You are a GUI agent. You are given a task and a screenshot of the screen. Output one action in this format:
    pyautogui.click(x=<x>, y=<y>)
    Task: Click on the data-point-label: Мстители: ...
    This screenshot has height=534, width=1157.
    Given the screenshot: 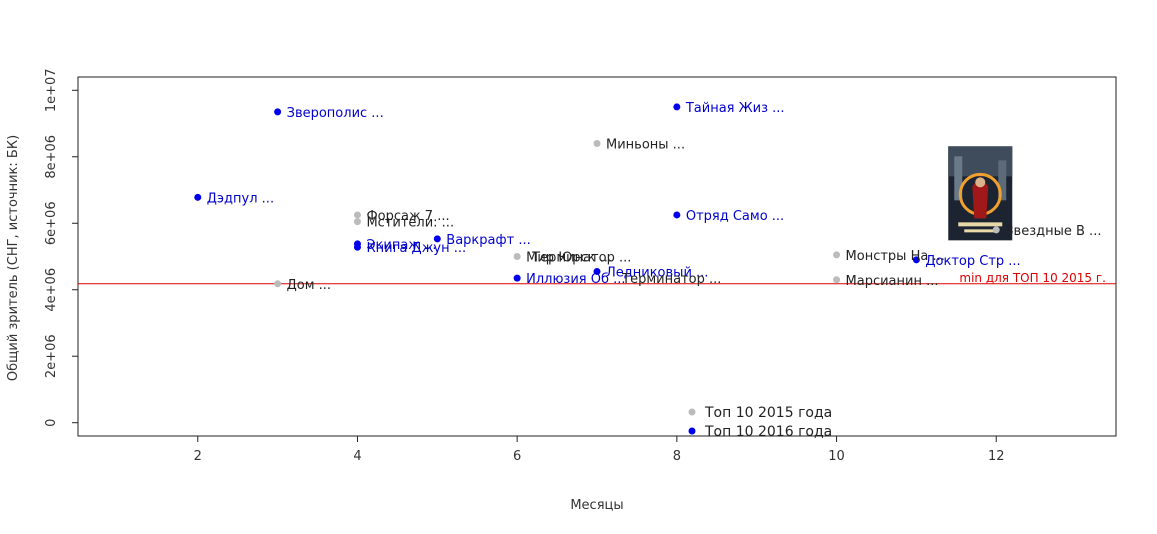 What is the action you would take?
    pyautogui.click(x=410, y=223)
    